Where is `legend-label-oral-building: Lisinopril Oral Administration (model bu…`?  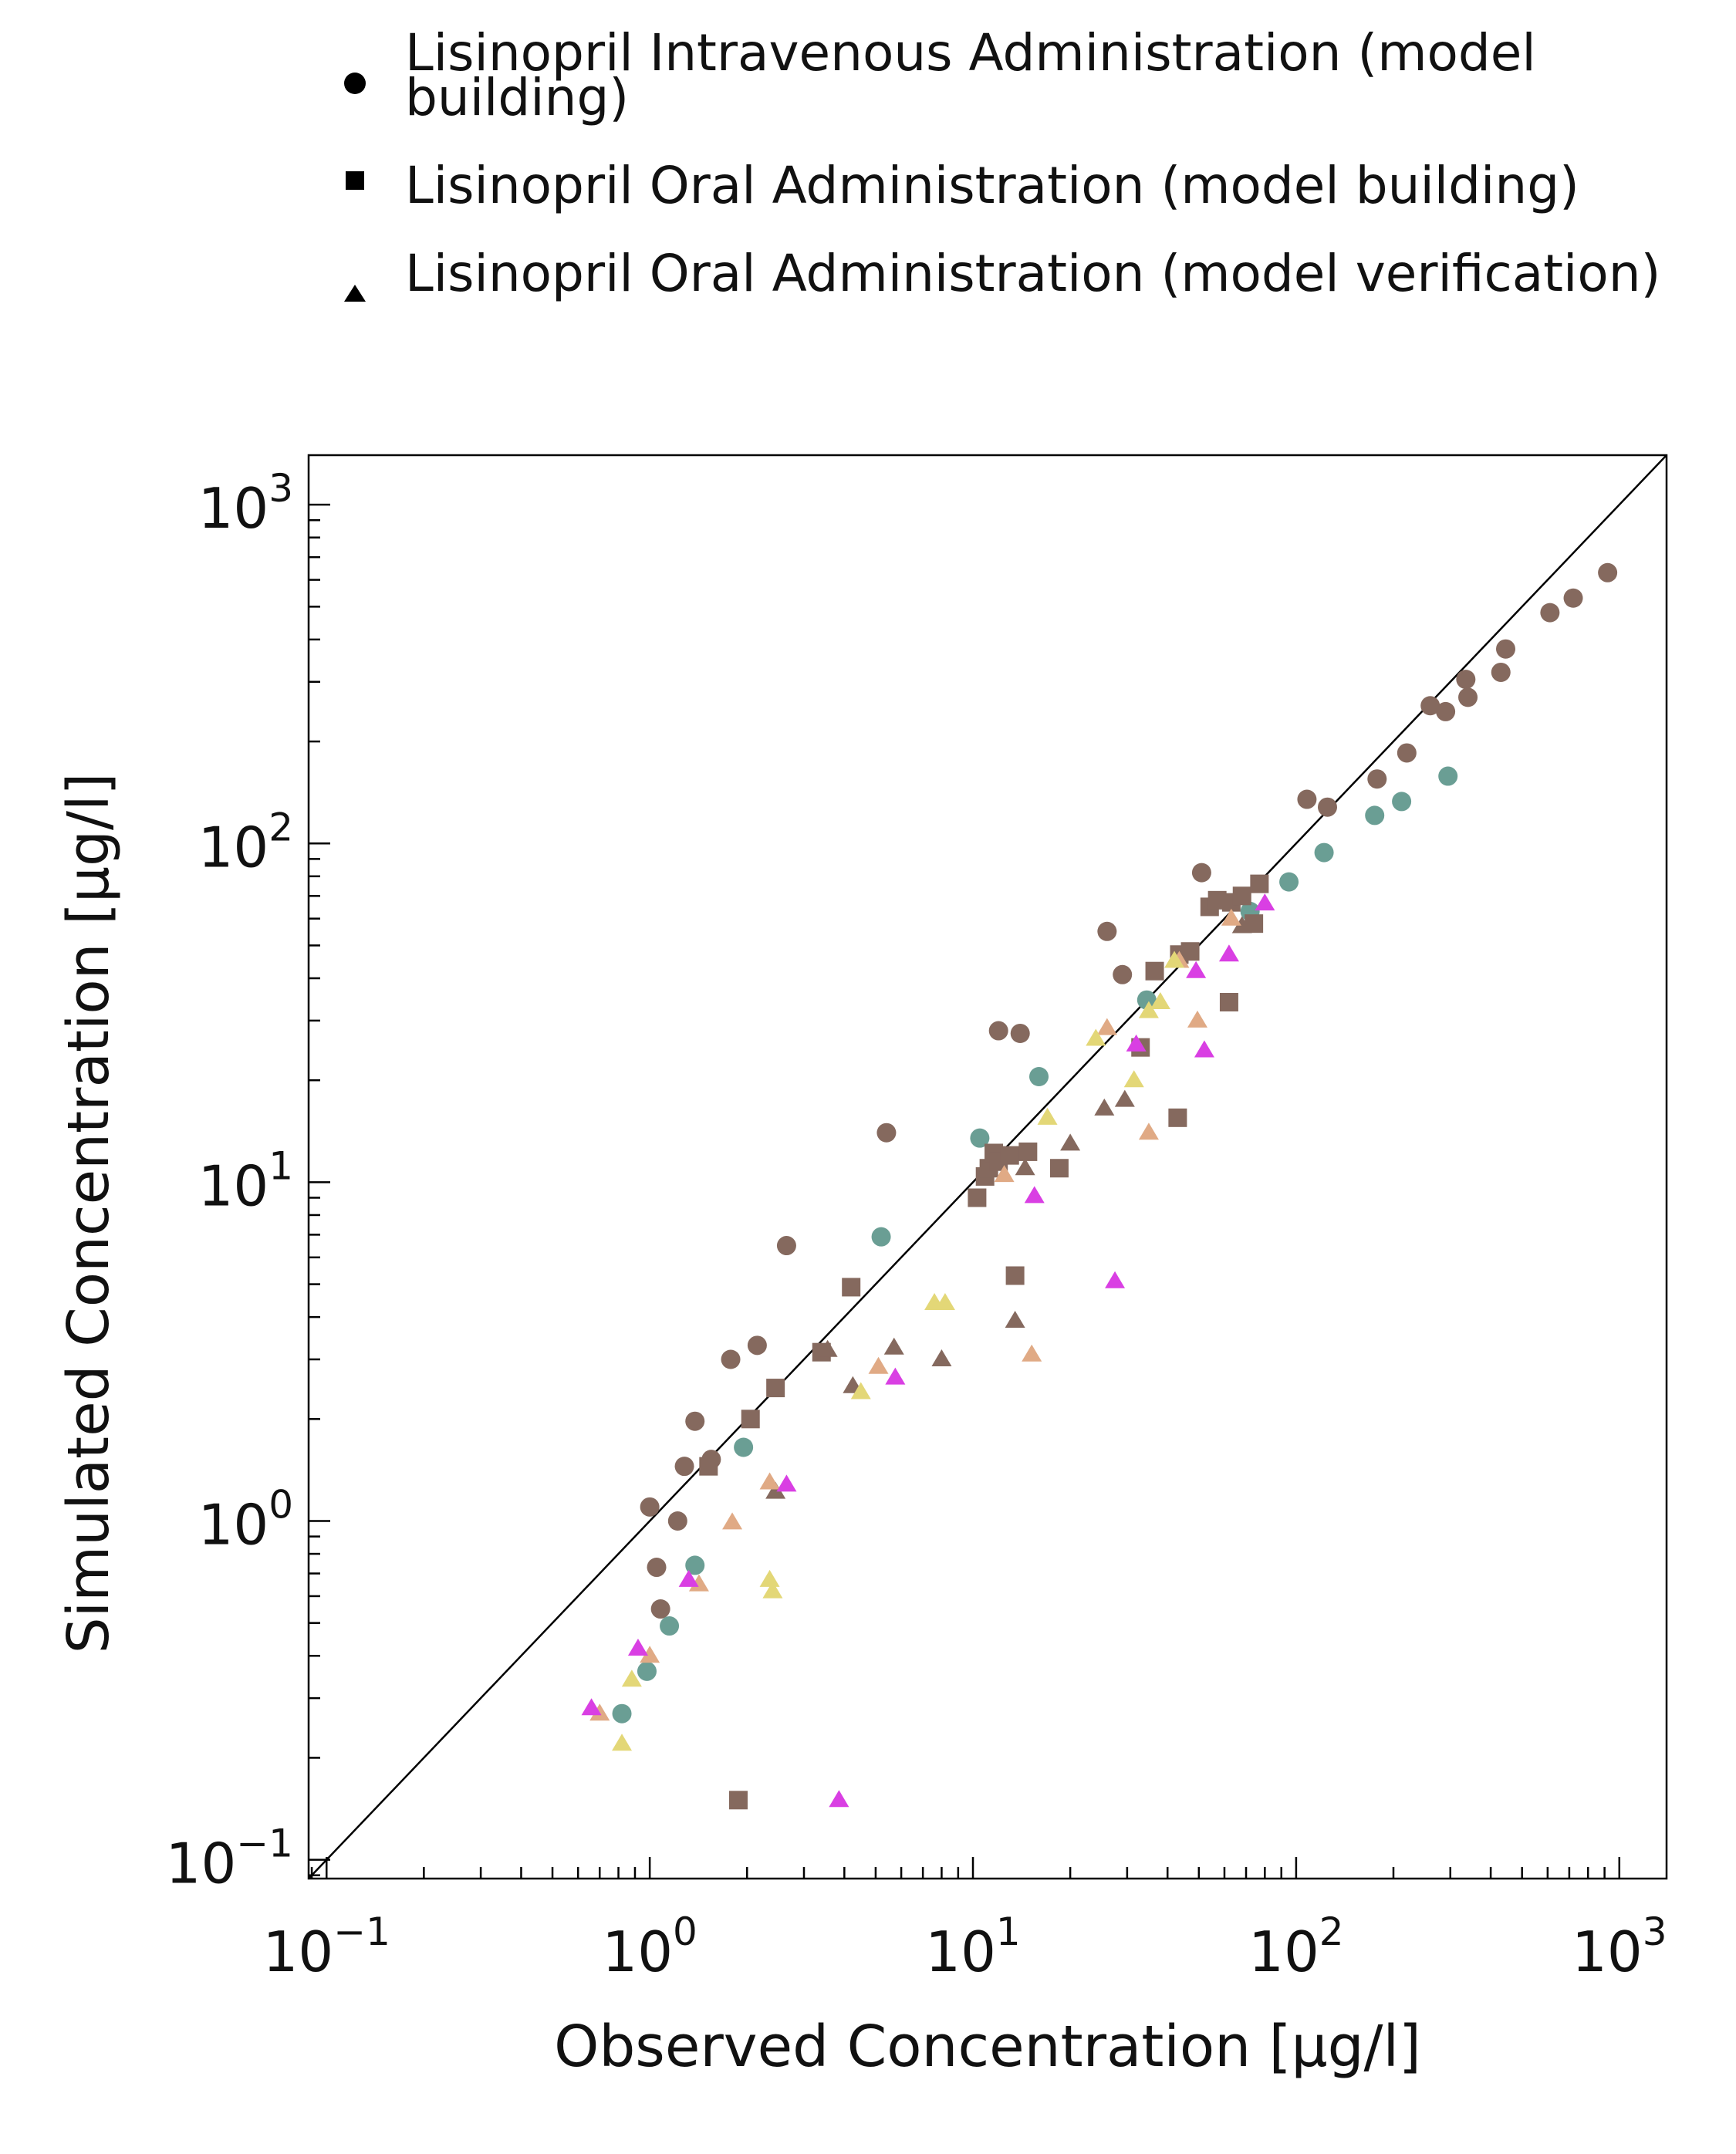 legend-label-oral-building: Lisinopril Oral Administration (model bu… is located at coordinates (992, 185).